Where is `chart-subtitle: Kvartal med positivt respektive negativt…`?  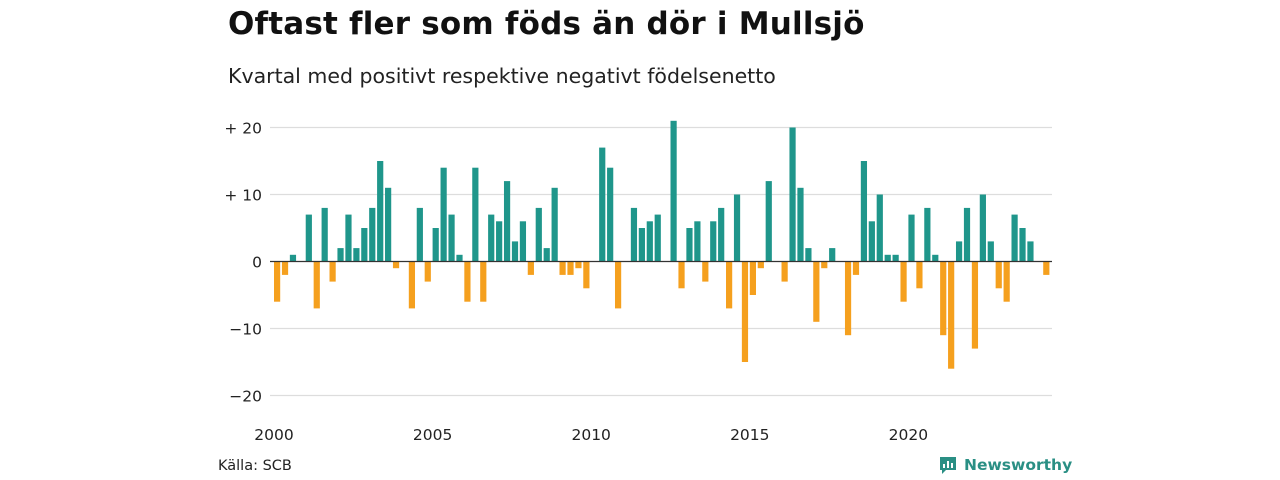 chart-subtitle: Kvartal med positivt respektive negativt… is located at coordinates (502, 76).